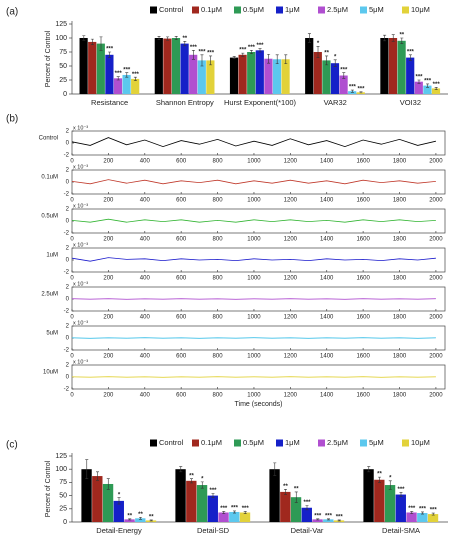 This screenshot has height=550, width=458. Describe the element at coordinates (12, 119) in the screenshot. I see `panel-label: (b)` at that location.